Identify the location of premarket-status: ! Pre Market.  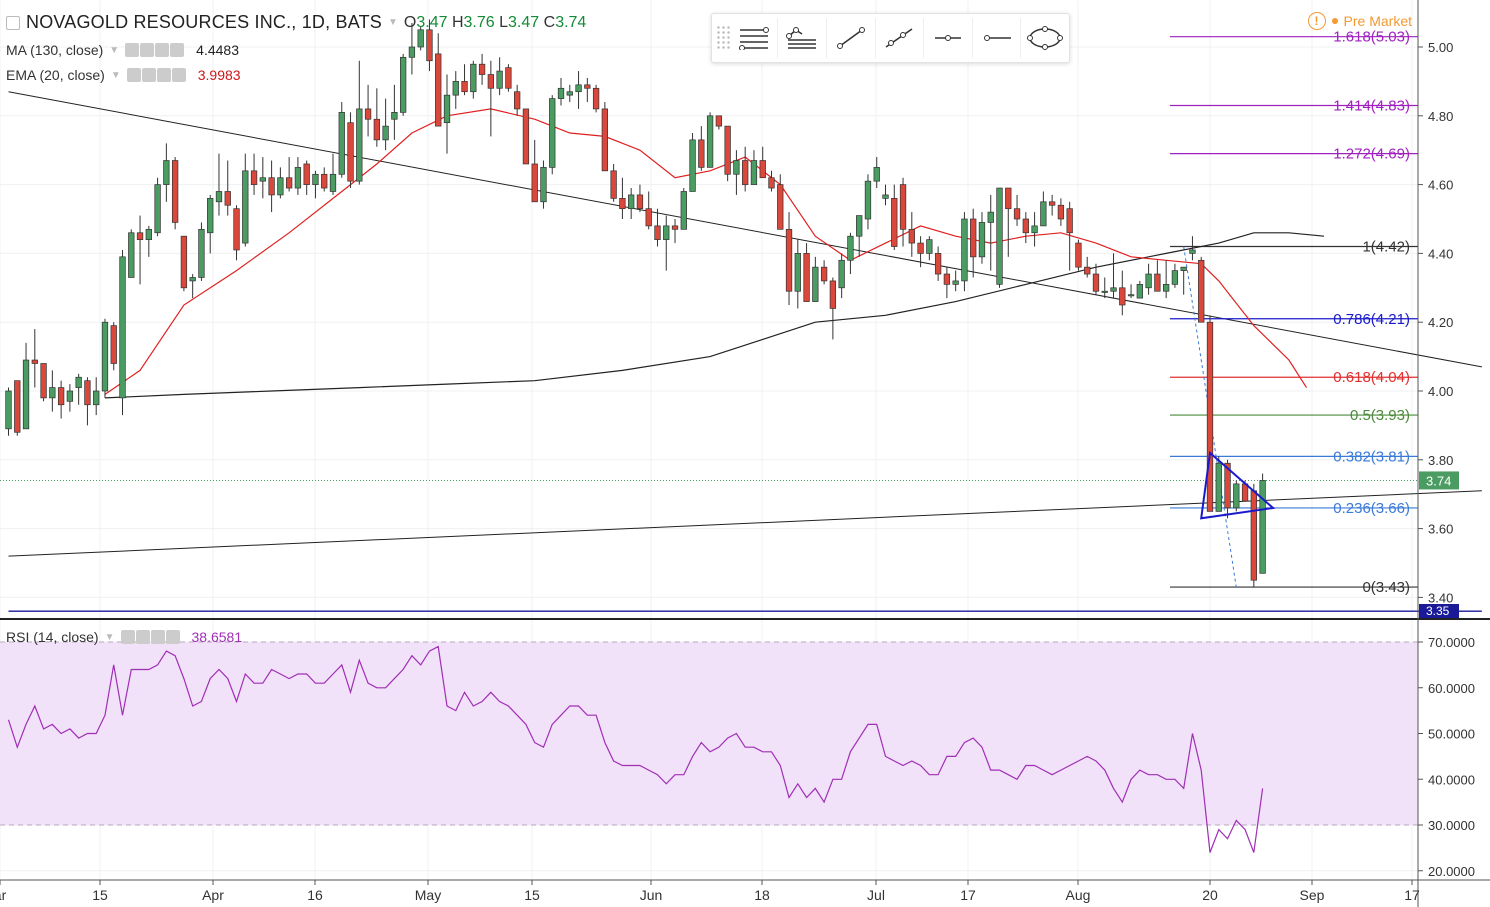
(1359, 21).